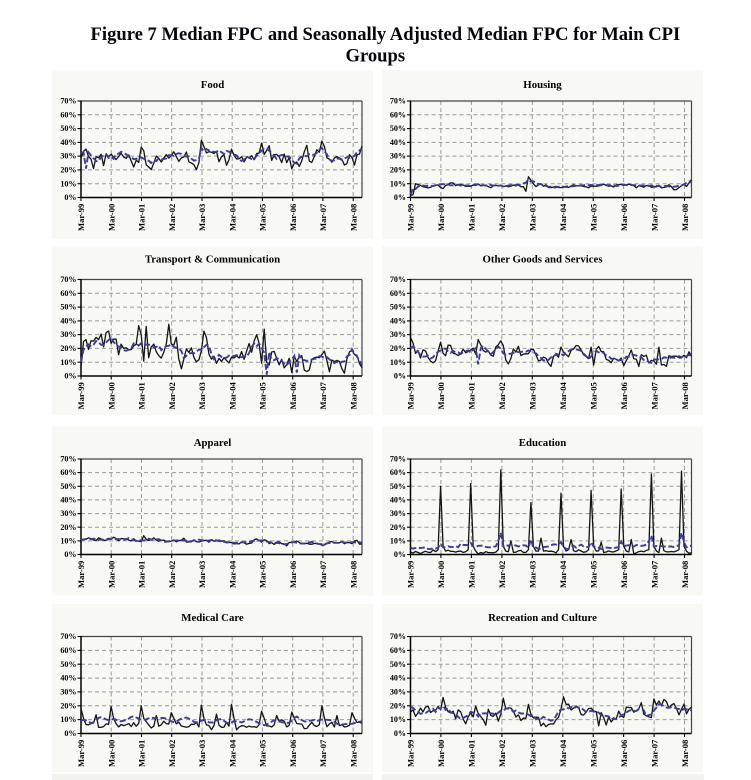 The height and width of the screenshot is (780, 751). I want to click on svg-text: Recreation and Culture, so click(542, 618).